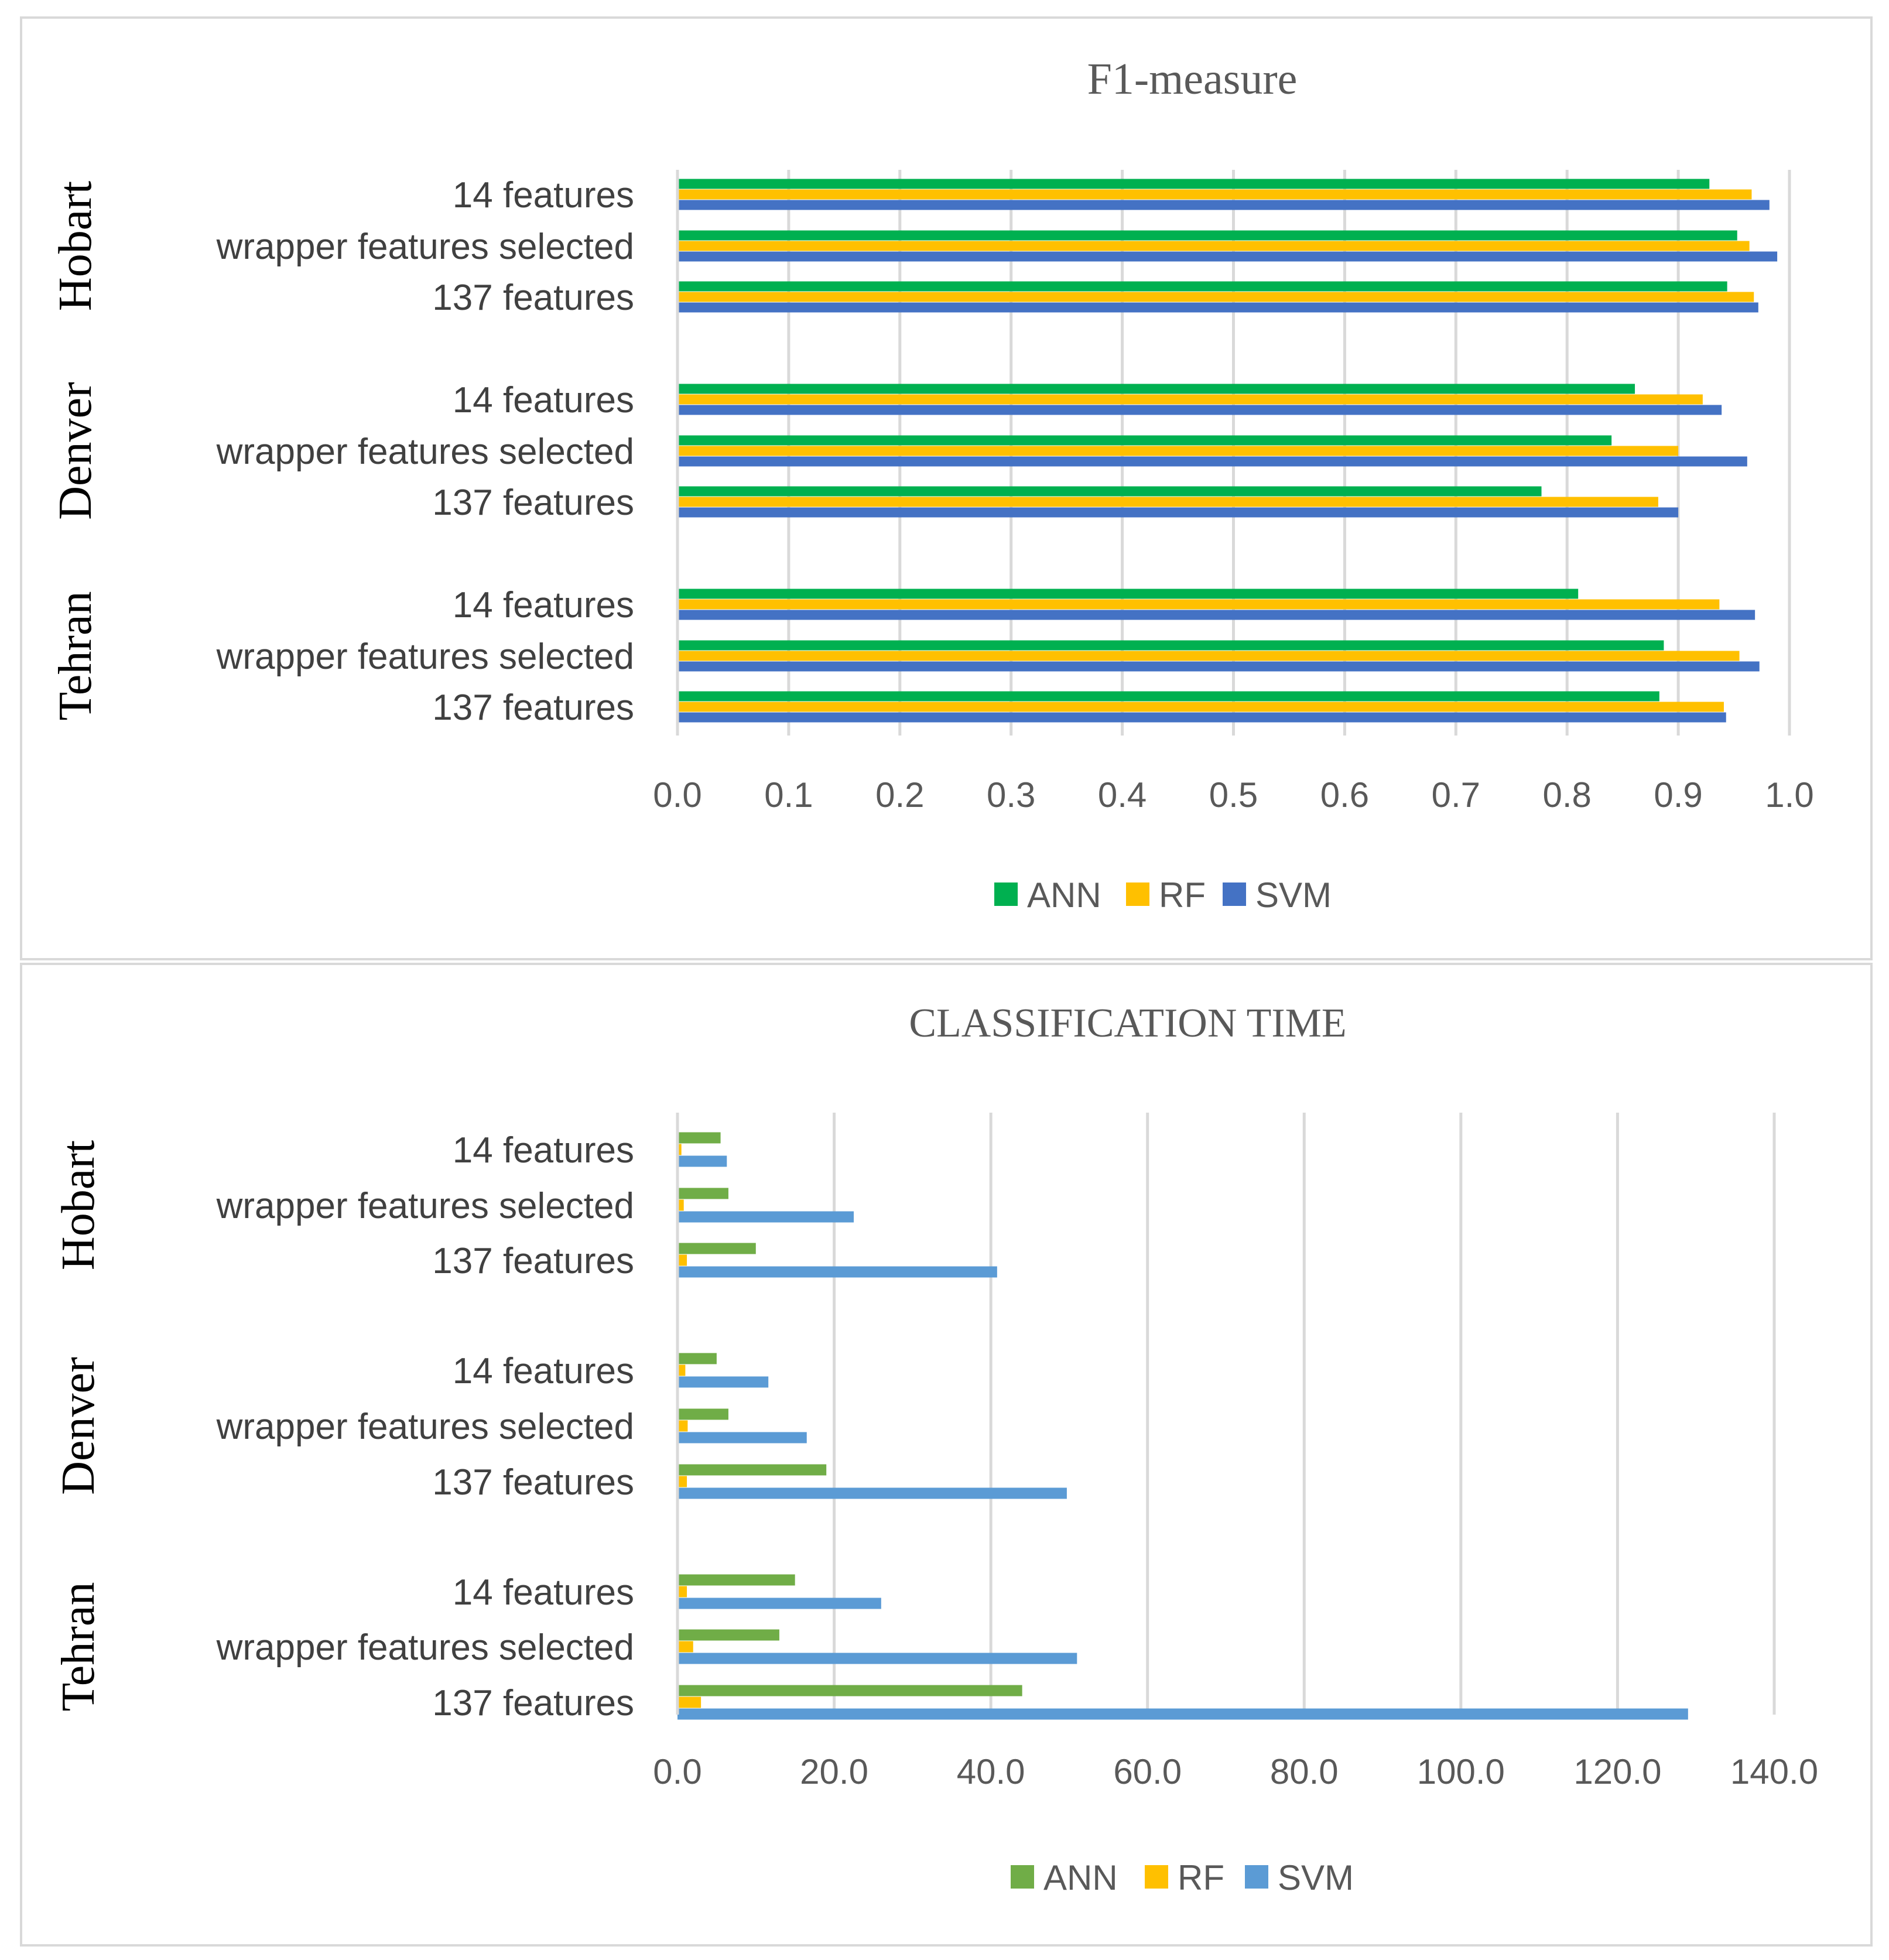  Describe the element at coordinates (1678, 795) in the screenshot. I see `x-tick-label: 0.9` at that location.